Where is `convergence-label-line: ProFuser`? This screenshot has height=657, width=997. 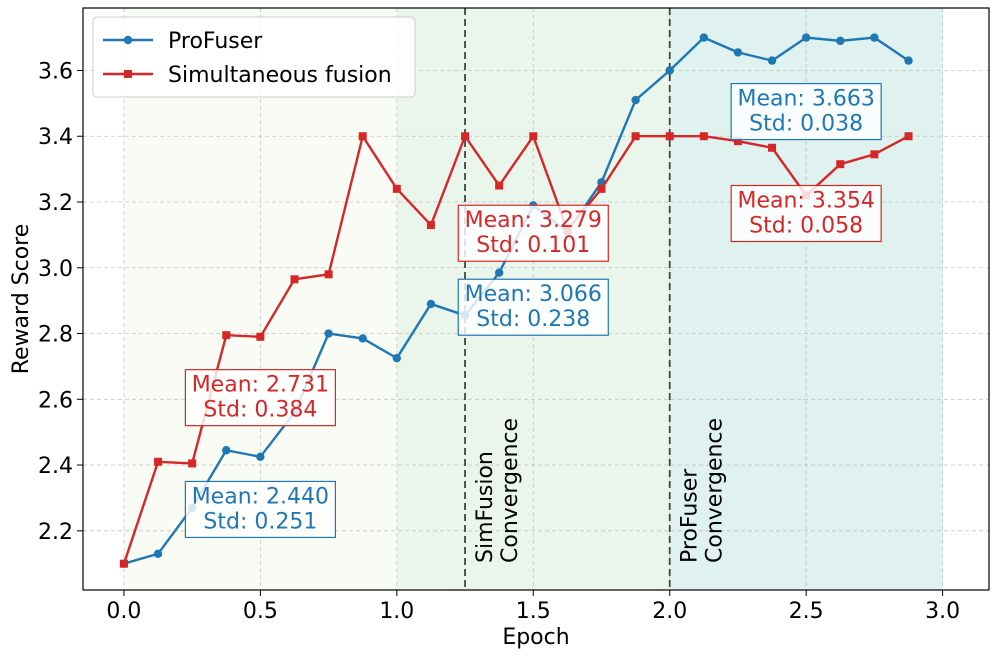
convergence-label-line: ProFuser is located at coordinates (689, 515).